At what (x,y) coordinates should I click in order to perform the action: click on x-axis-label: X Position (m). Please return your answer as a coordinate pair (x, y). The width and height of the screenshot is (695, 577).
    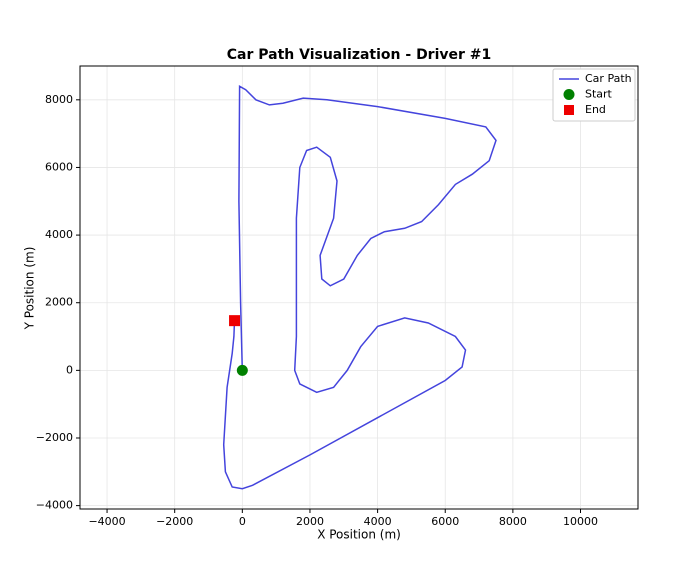
    Looking at the image, I should click on (359, 535).